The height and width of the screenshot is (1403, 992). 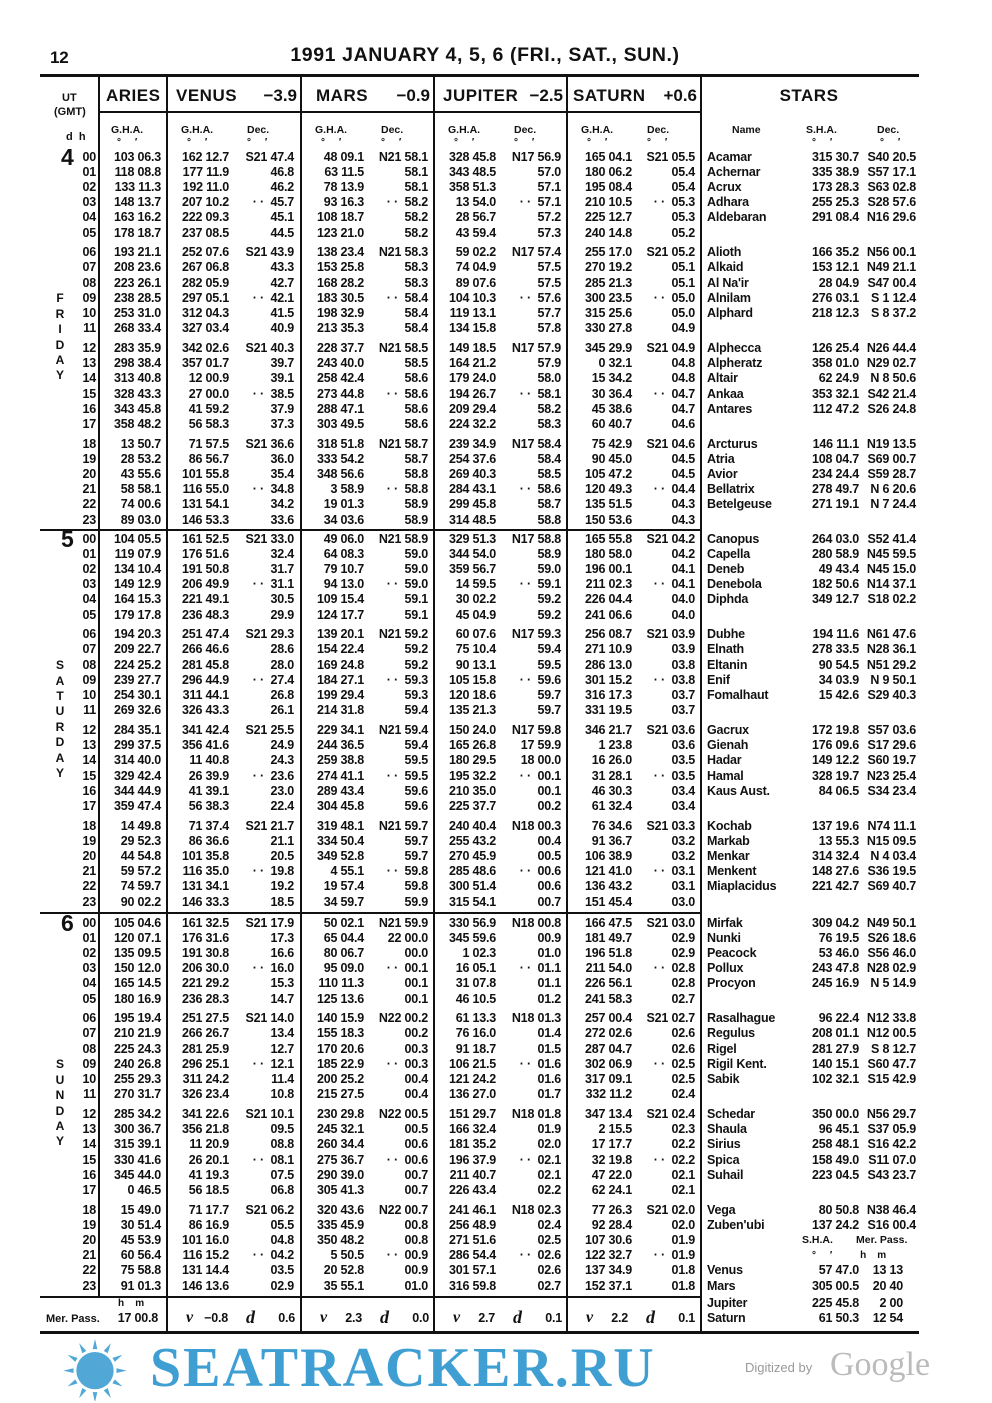 I want to click on star-sha: 137 19.6, so click(x=835, y=825).